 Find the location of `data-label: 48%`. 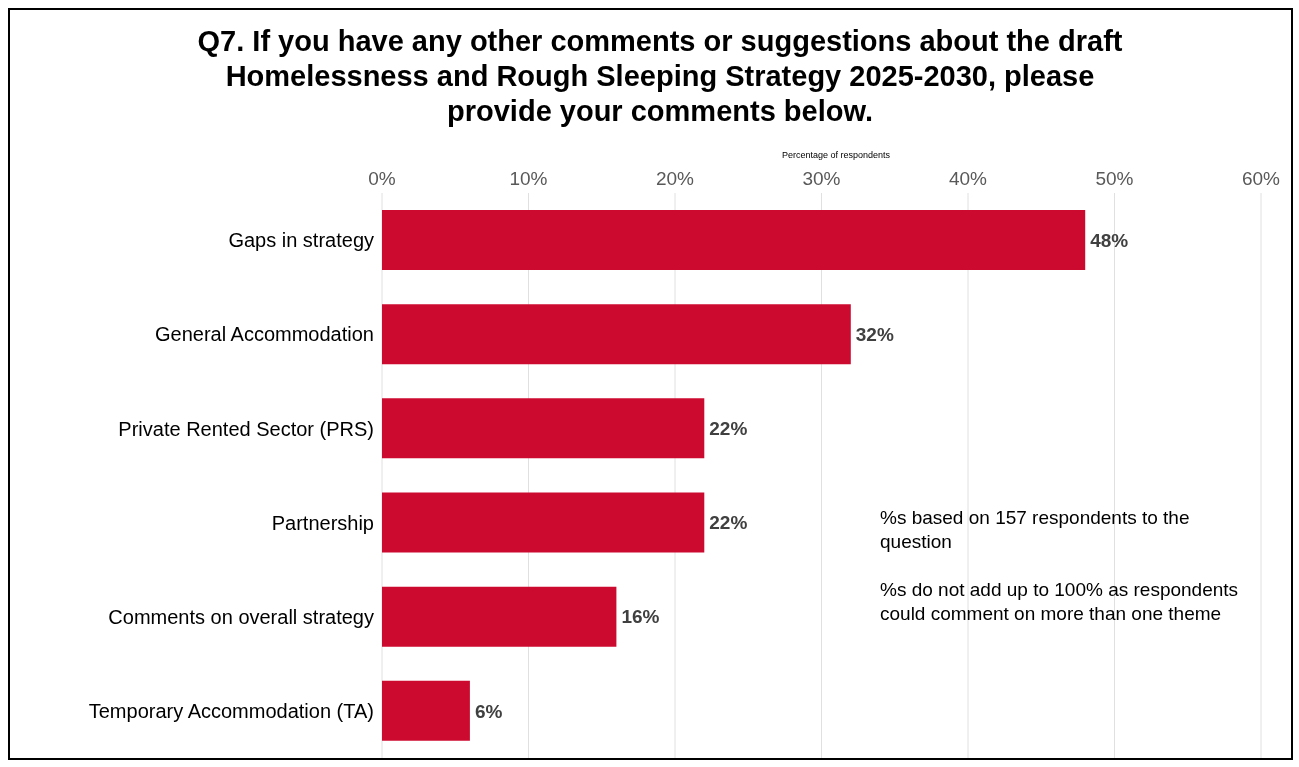

data-label: 48% is located at coordinates (1109, 240).